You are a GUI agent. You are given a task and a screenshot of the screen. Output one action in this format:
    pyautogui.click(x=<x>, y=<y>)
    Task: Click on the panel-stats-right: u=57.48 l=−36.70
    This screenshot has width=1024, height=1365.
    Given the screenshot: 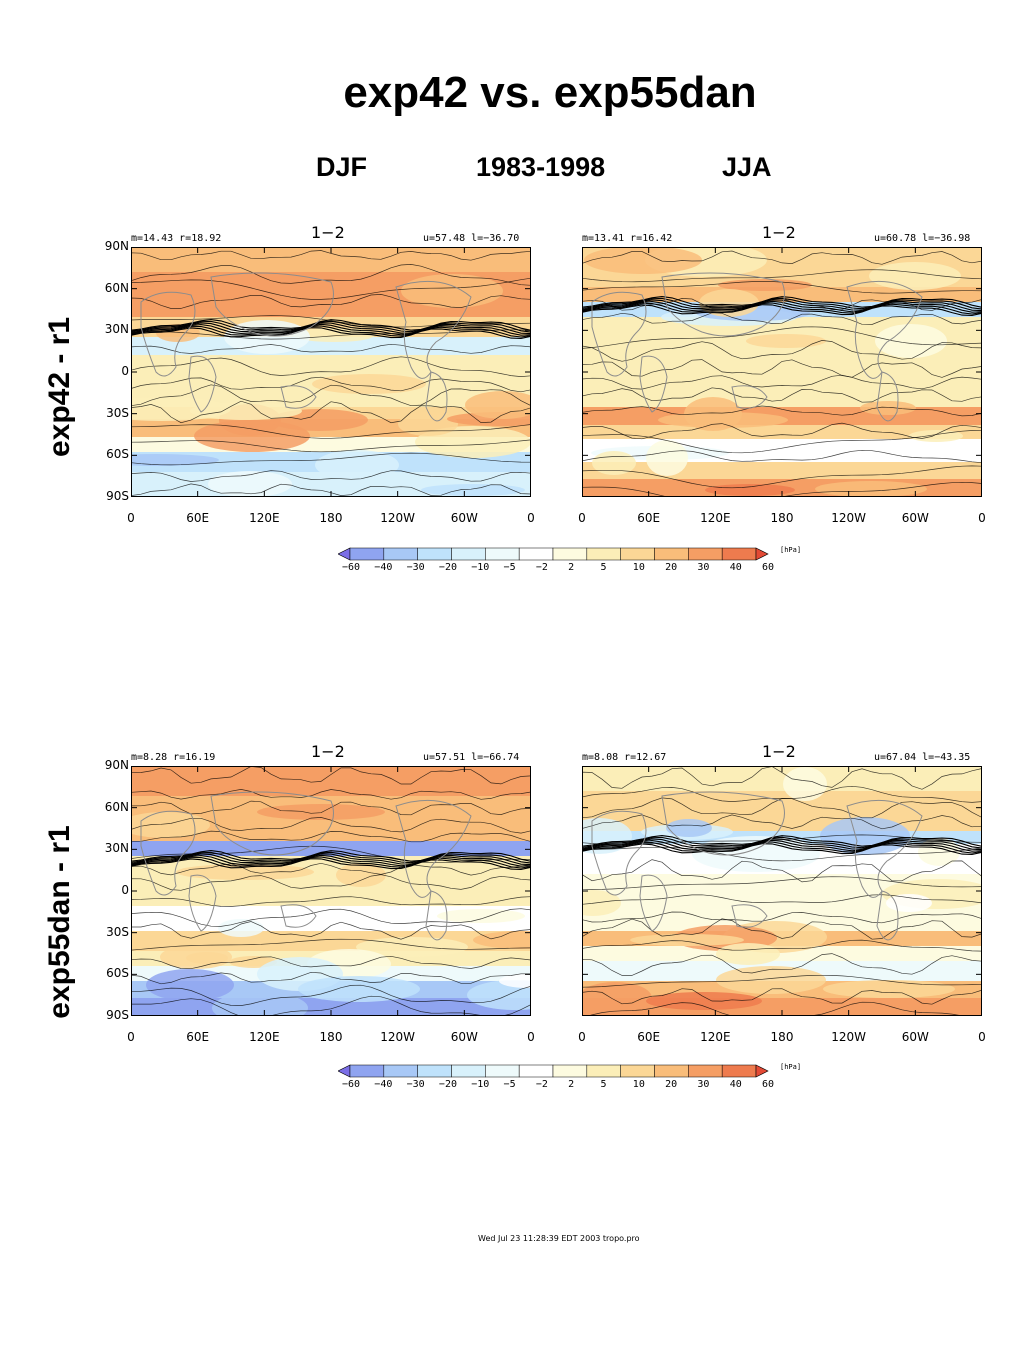 What is the action you would take?
    pyautogui.click(x=471, y=238)
    